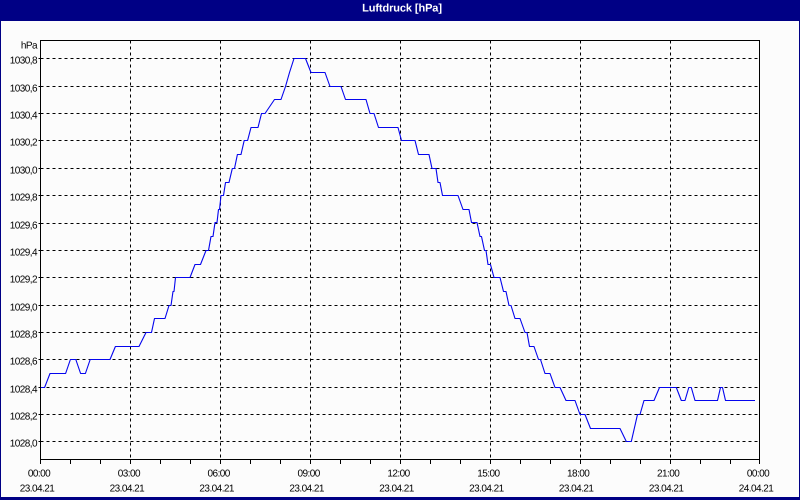 The height and width of the screenshot is (500, 800). What do you see at coordinates (24, 252) in the screenshot?
I see `svg-text: 1029,4` at bounding box center [24, 252].